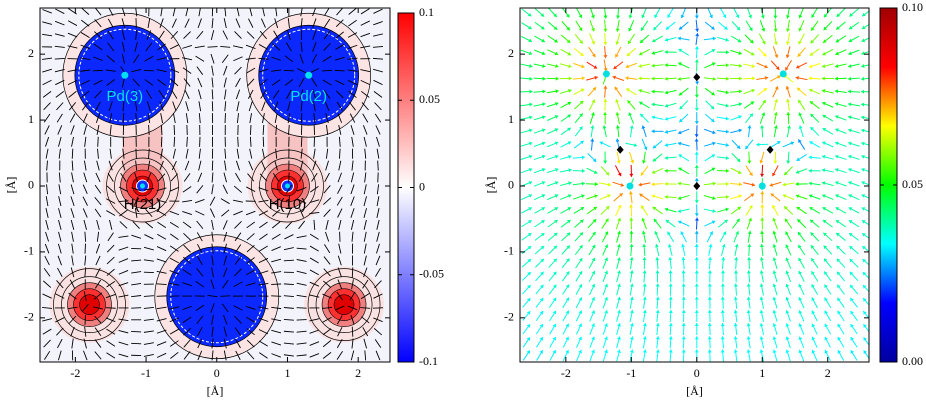 The image size is (926, 401). Describe the element at coordinates (358, 373) in the screenshot. I see `x-tick-label: 2` at that location.